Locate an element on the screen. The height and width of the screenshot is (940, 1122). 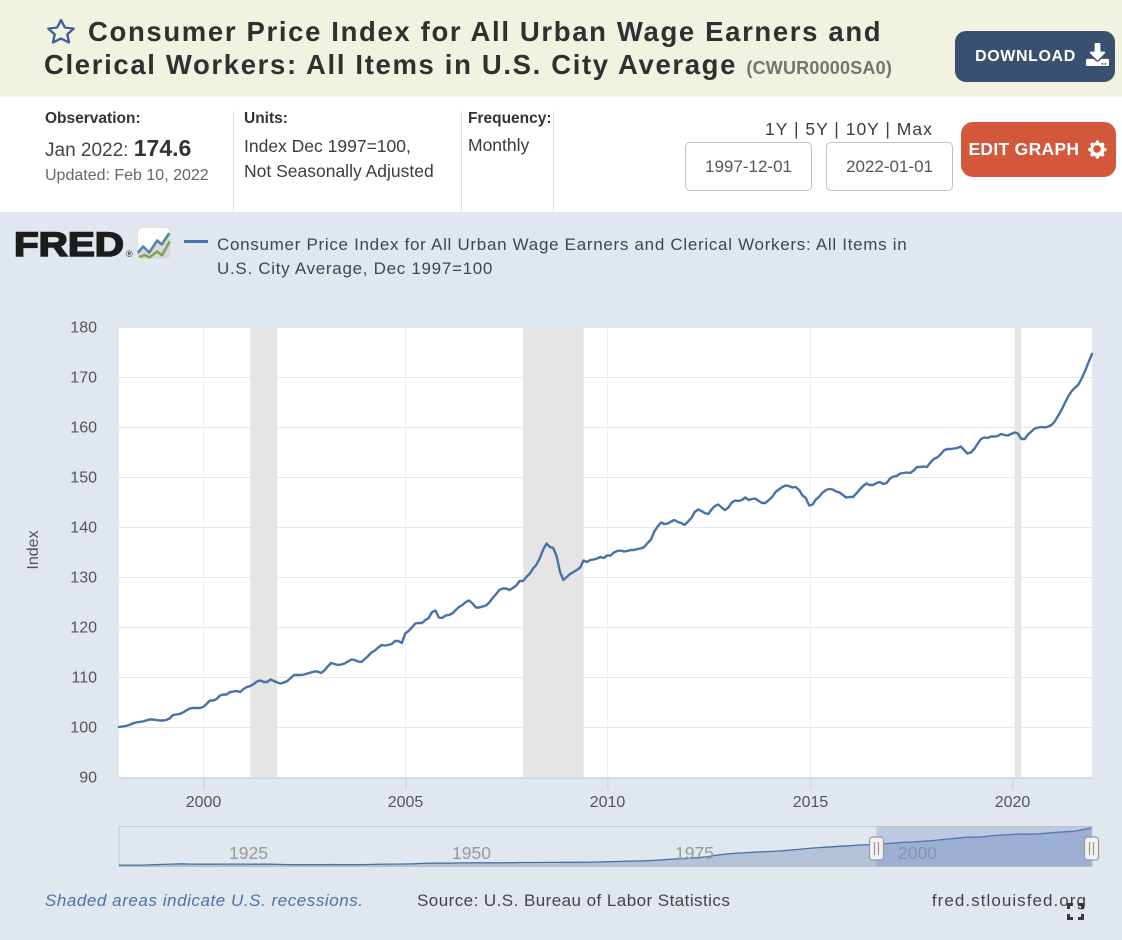
svg-text: 2010 is located at coordinates (608, 802).